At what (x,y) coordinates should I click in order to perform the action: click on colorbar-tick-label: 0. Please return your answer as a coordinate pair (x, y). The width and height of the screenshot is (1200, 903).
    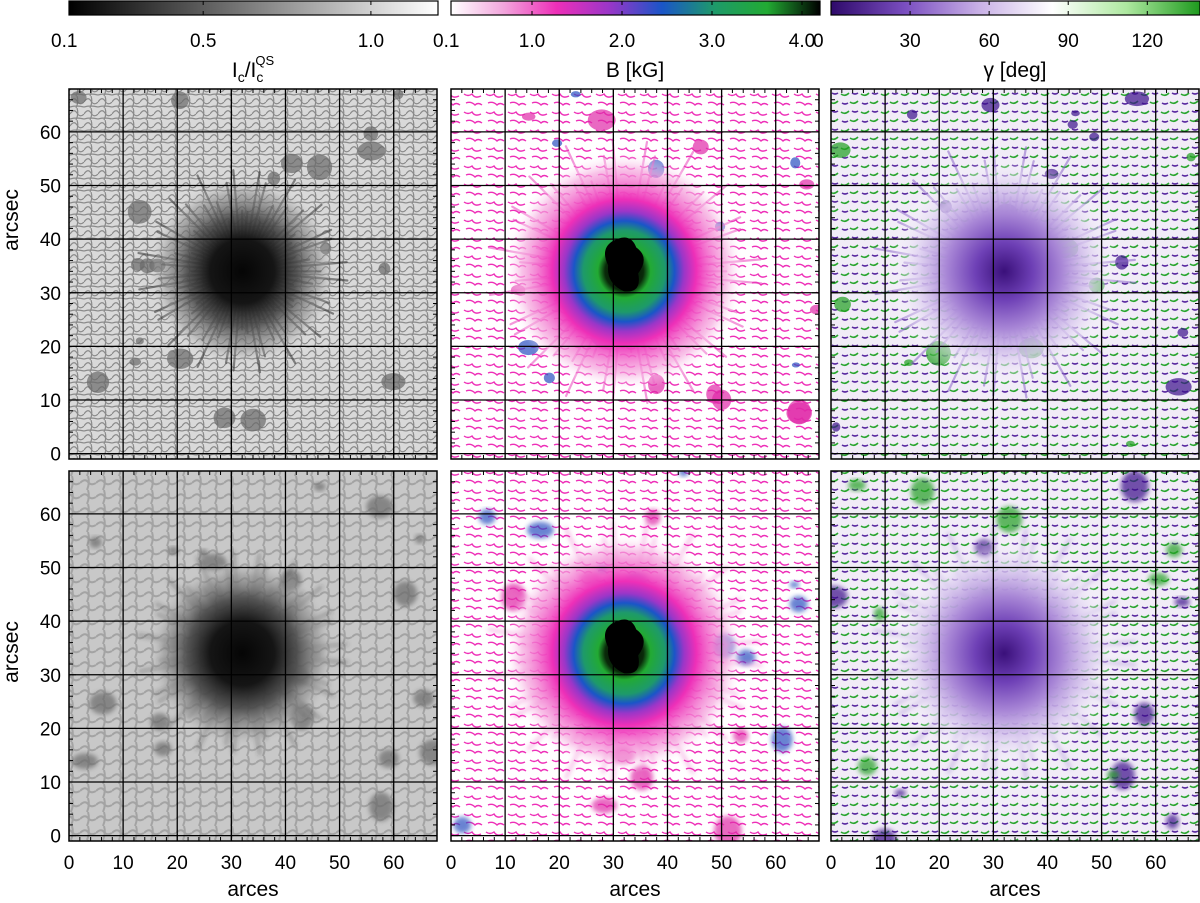
    Looking at the image, I should click on (818, 41).